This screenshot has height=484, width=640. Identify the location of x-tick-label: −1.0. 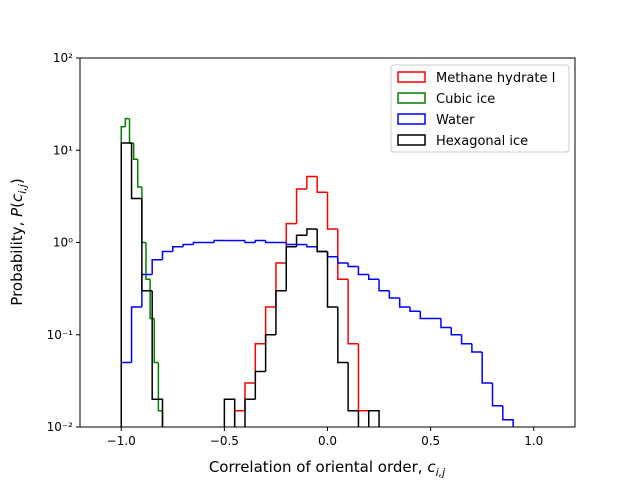
(121, 441).